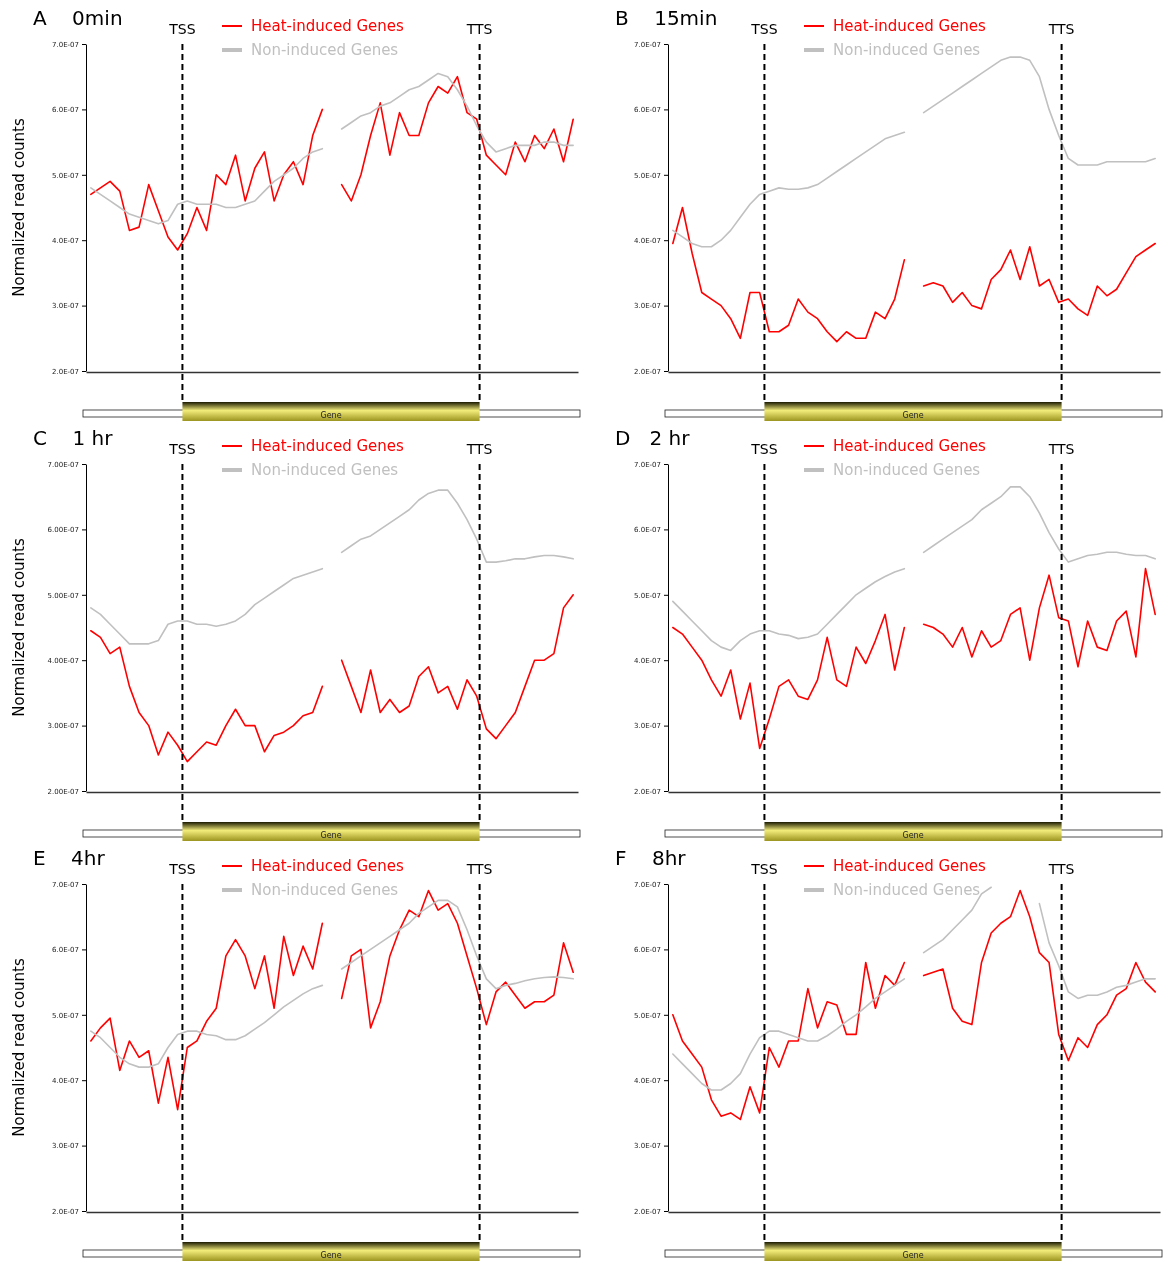 This screenshot has width=1169, height=1262. I want to click on chart-title: B 15min, so click(666, 18).